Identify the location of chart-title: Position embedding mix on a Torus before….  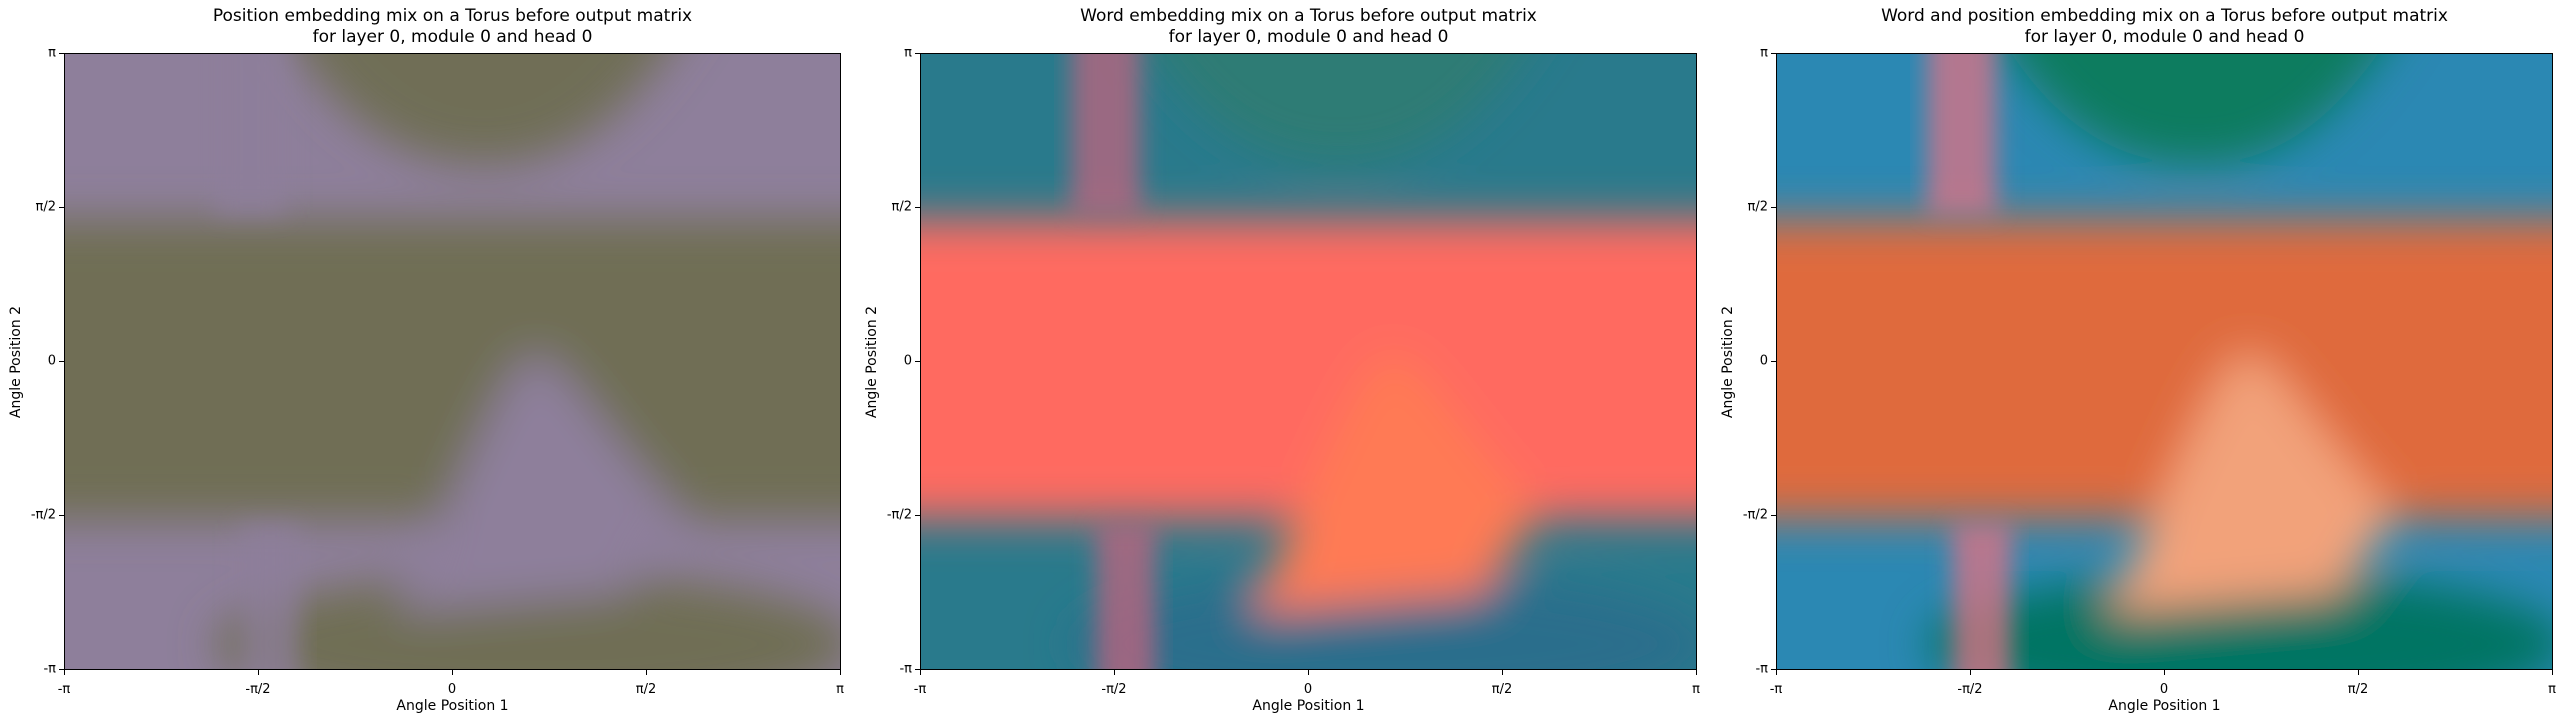
(452, 27).